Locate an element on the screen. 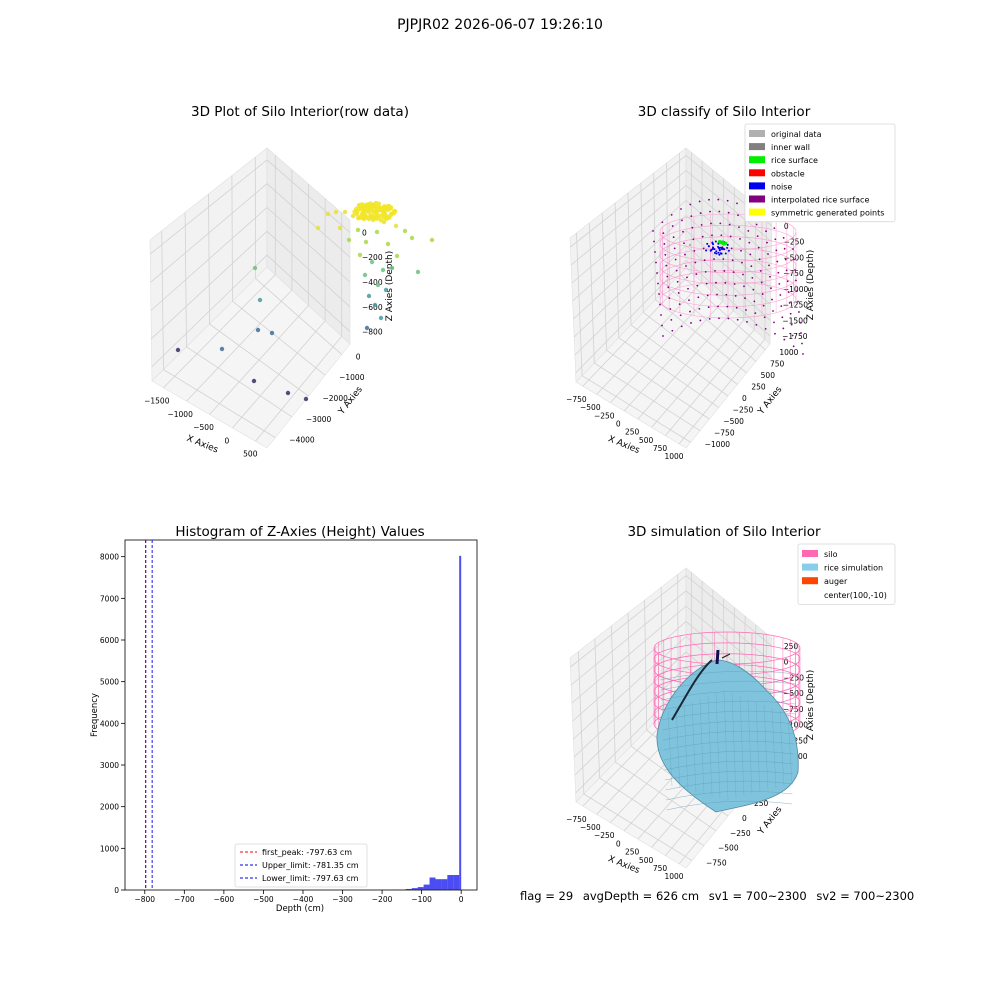 Image resolution: width=1000 pixels, height=1000 pixels. simulation-legend-swatch is located at coordinates (810, 581).